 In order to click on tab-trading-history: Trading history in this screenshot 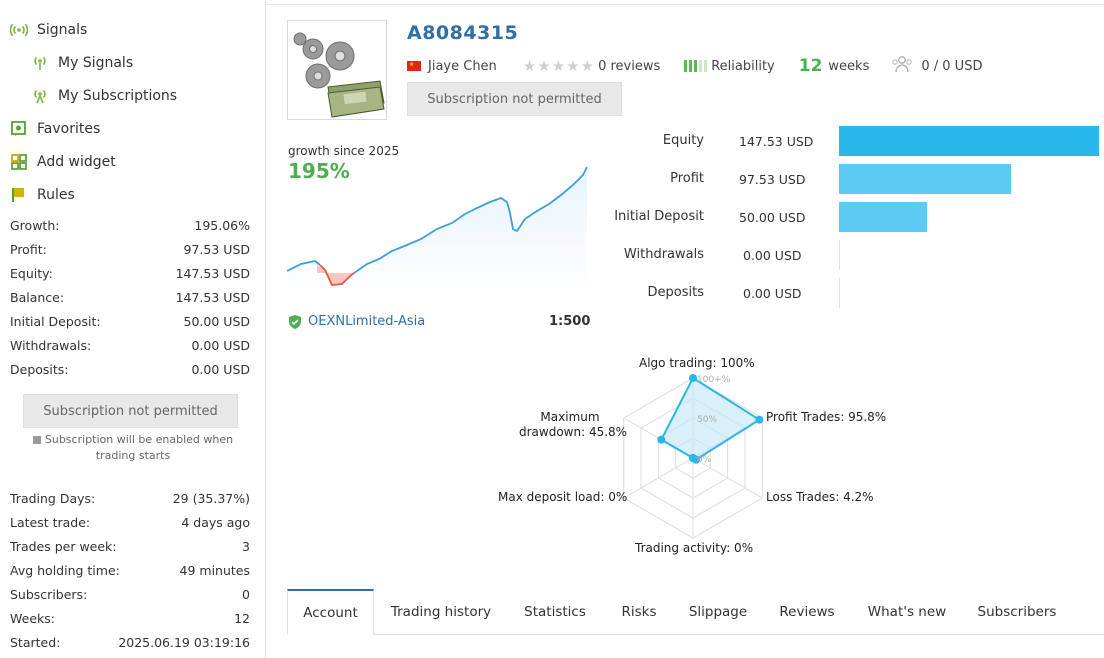, I will do `click(441, 612)`.